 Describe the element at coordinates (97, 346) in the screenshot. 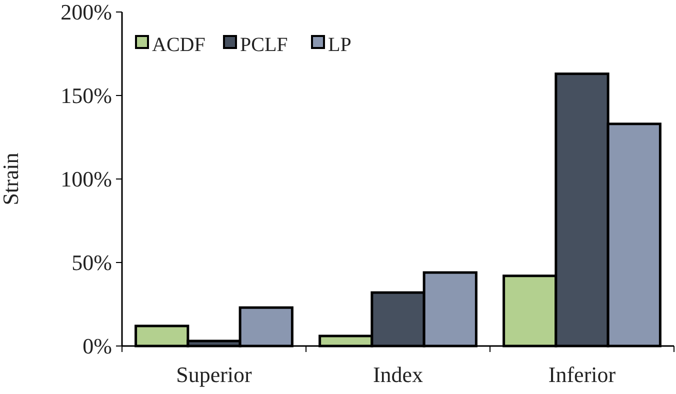

I see `y-tick-label: 0%` at that location.